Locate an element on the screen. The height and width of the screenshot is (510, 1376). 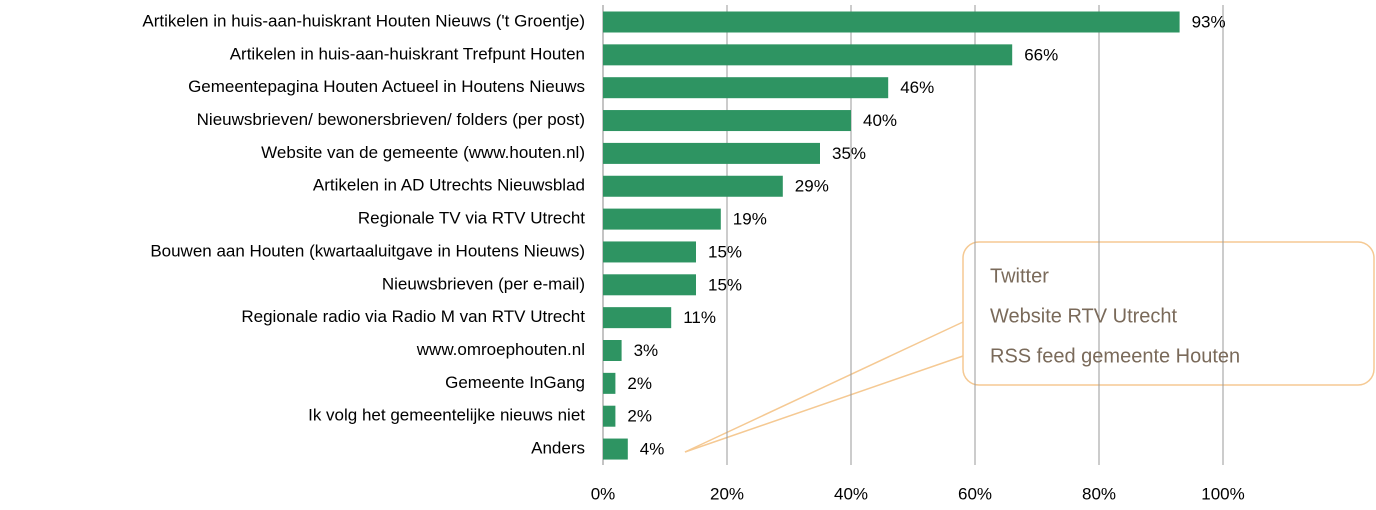
value-label: 40% is located at coordinates (880, 120).